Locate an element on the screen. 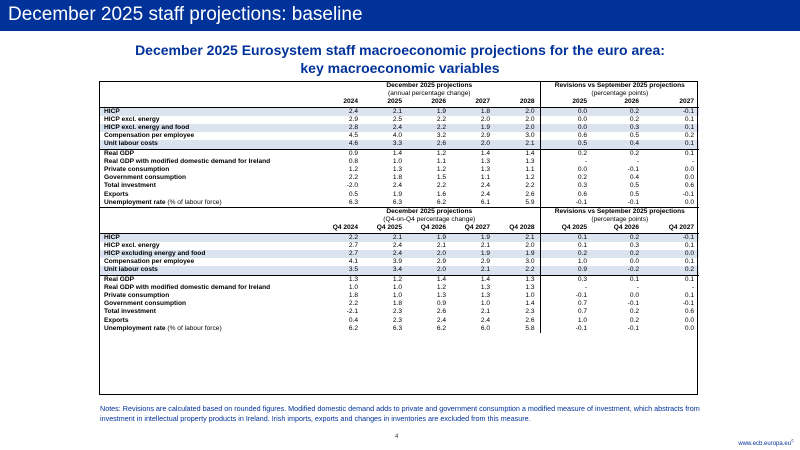 The height and width of the screenshot is (450, 800). row-label: Private consumption is located at coordinates (209, 296).